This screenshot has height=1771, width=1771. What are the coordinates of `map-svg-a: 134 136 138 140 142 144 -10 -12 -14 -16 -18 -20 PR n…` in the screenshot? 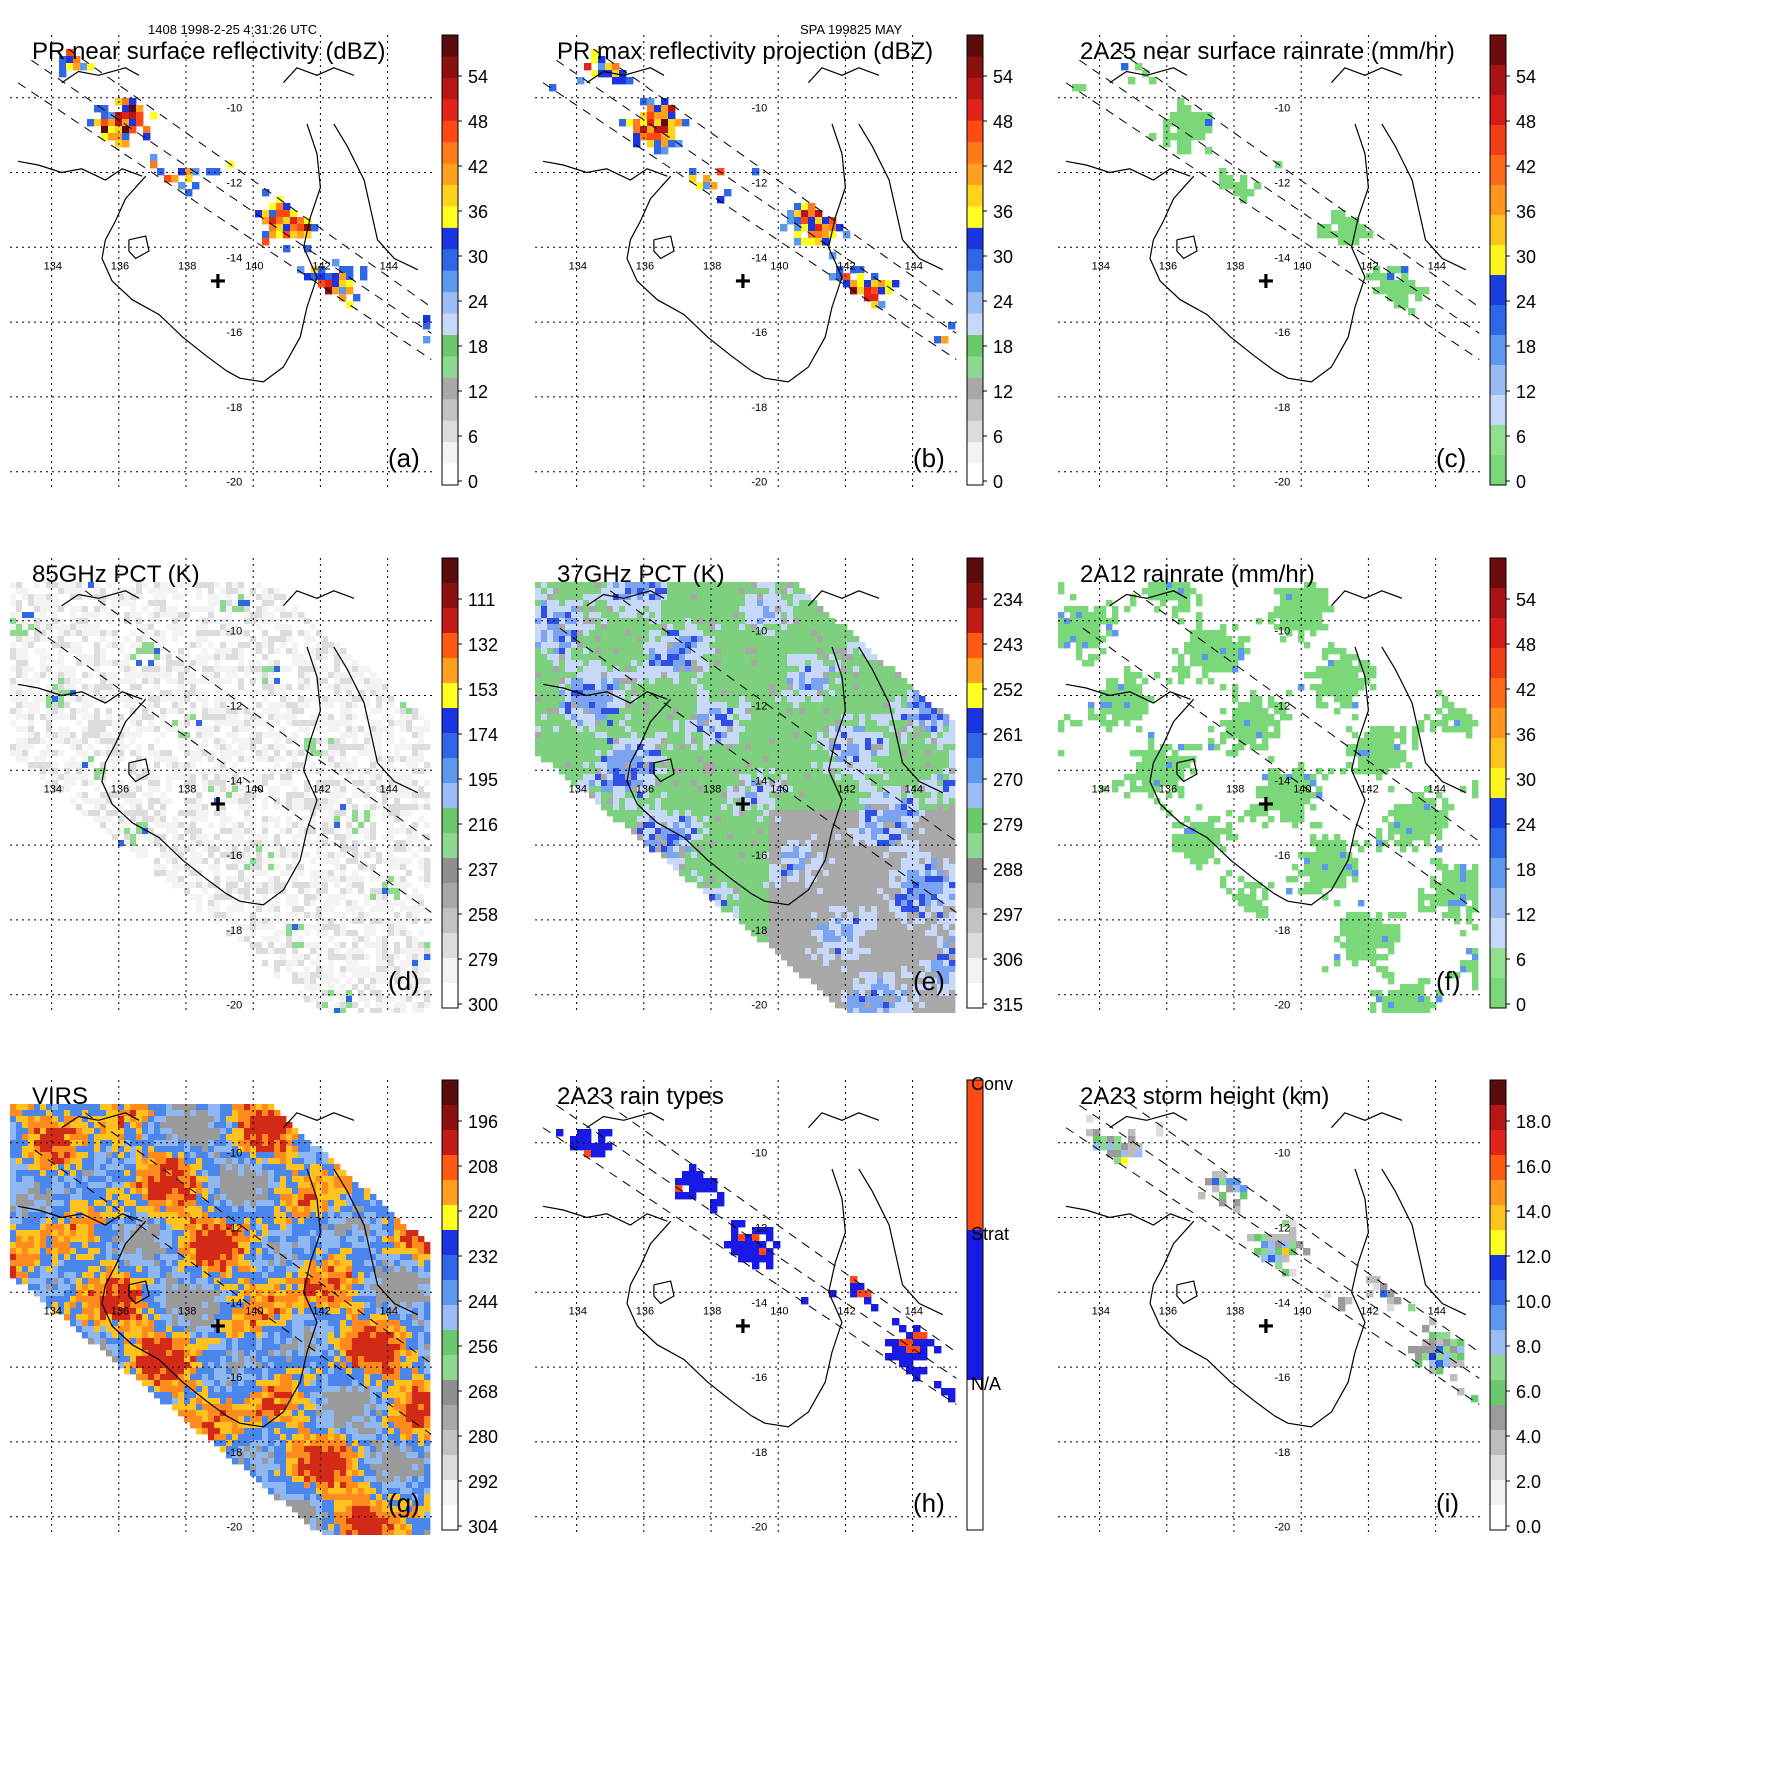 It's located at (249, 263).